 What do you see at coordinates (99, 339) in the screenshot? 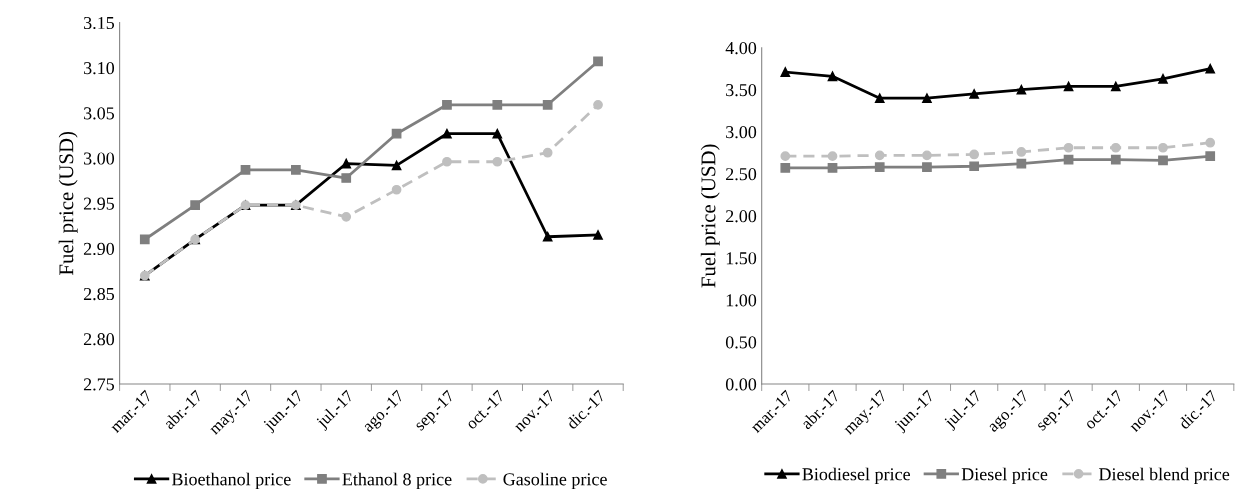
I see `y-tick-label: 2.80` at bounding box center [99, 339].